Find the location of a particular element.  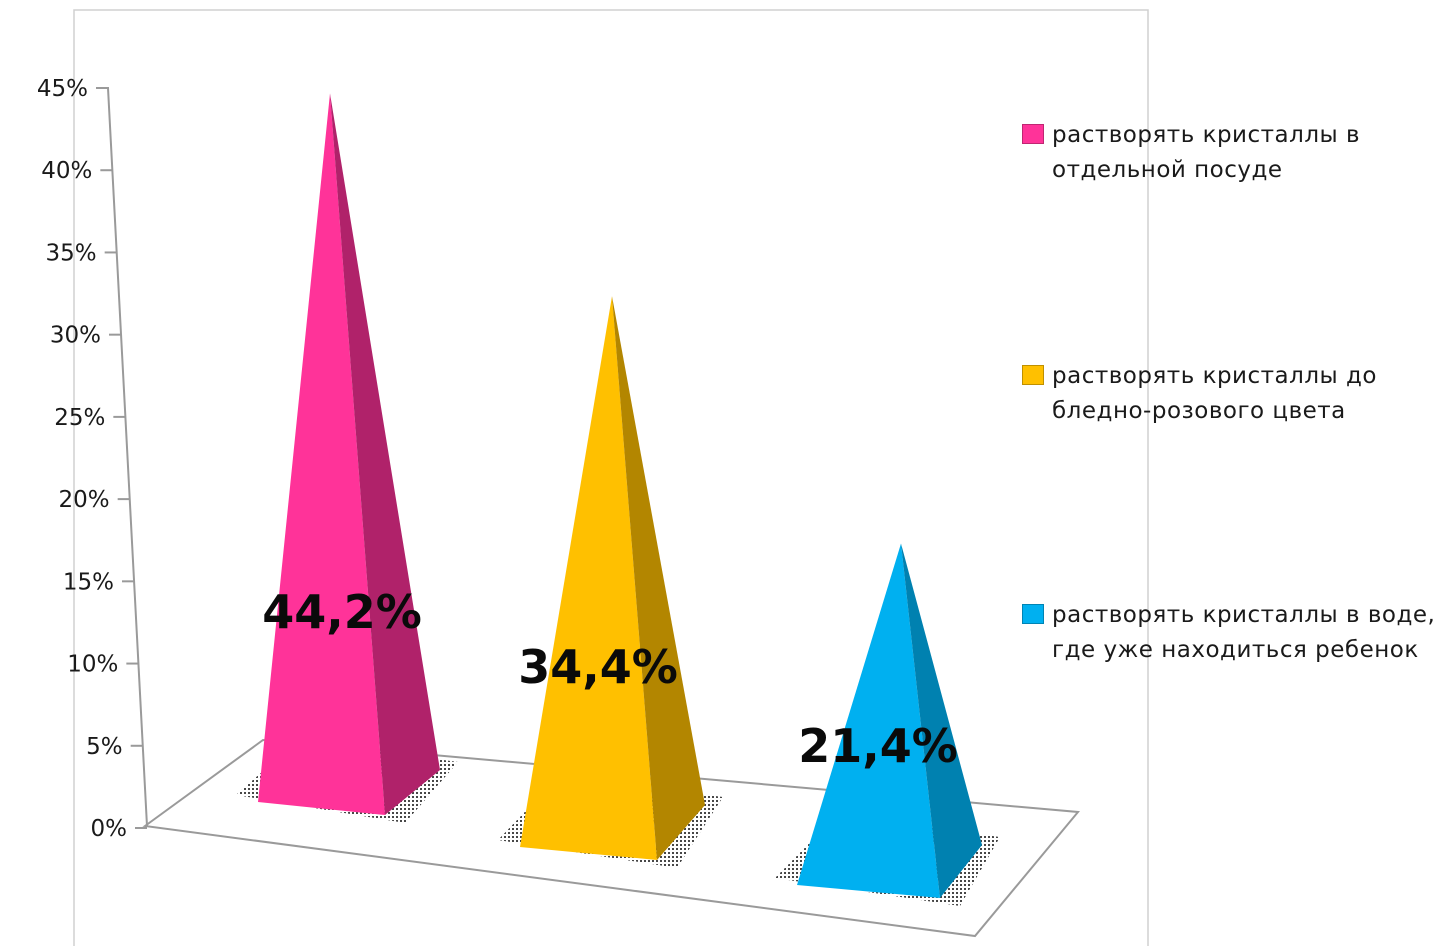

y-tick-label: 15% is located at coordinates (88, 582).